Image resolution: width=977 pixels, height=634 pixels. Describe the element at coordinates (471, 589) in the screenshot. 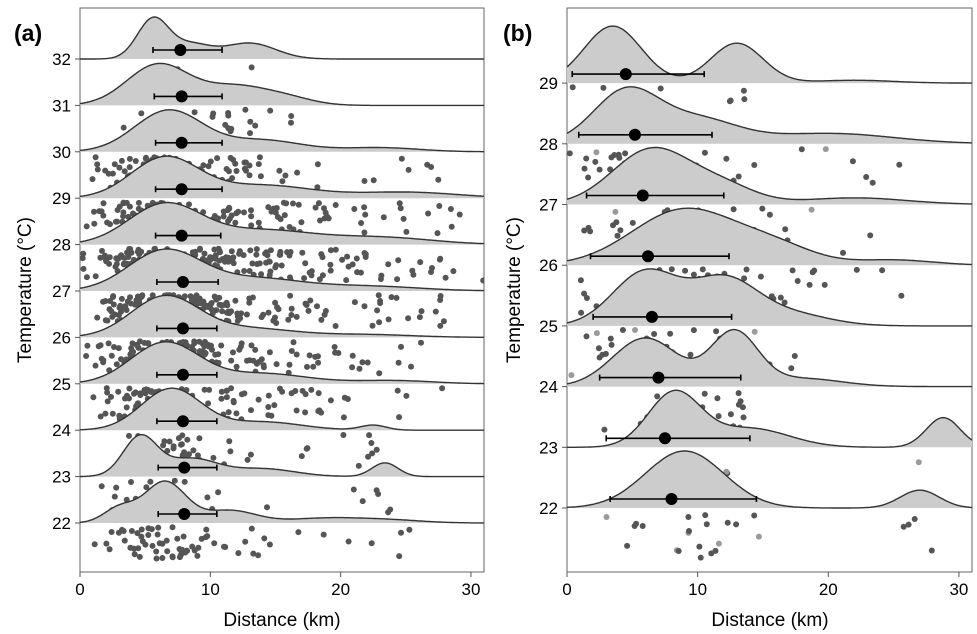

I see `x-tick-label-a-30: 30` at that location.